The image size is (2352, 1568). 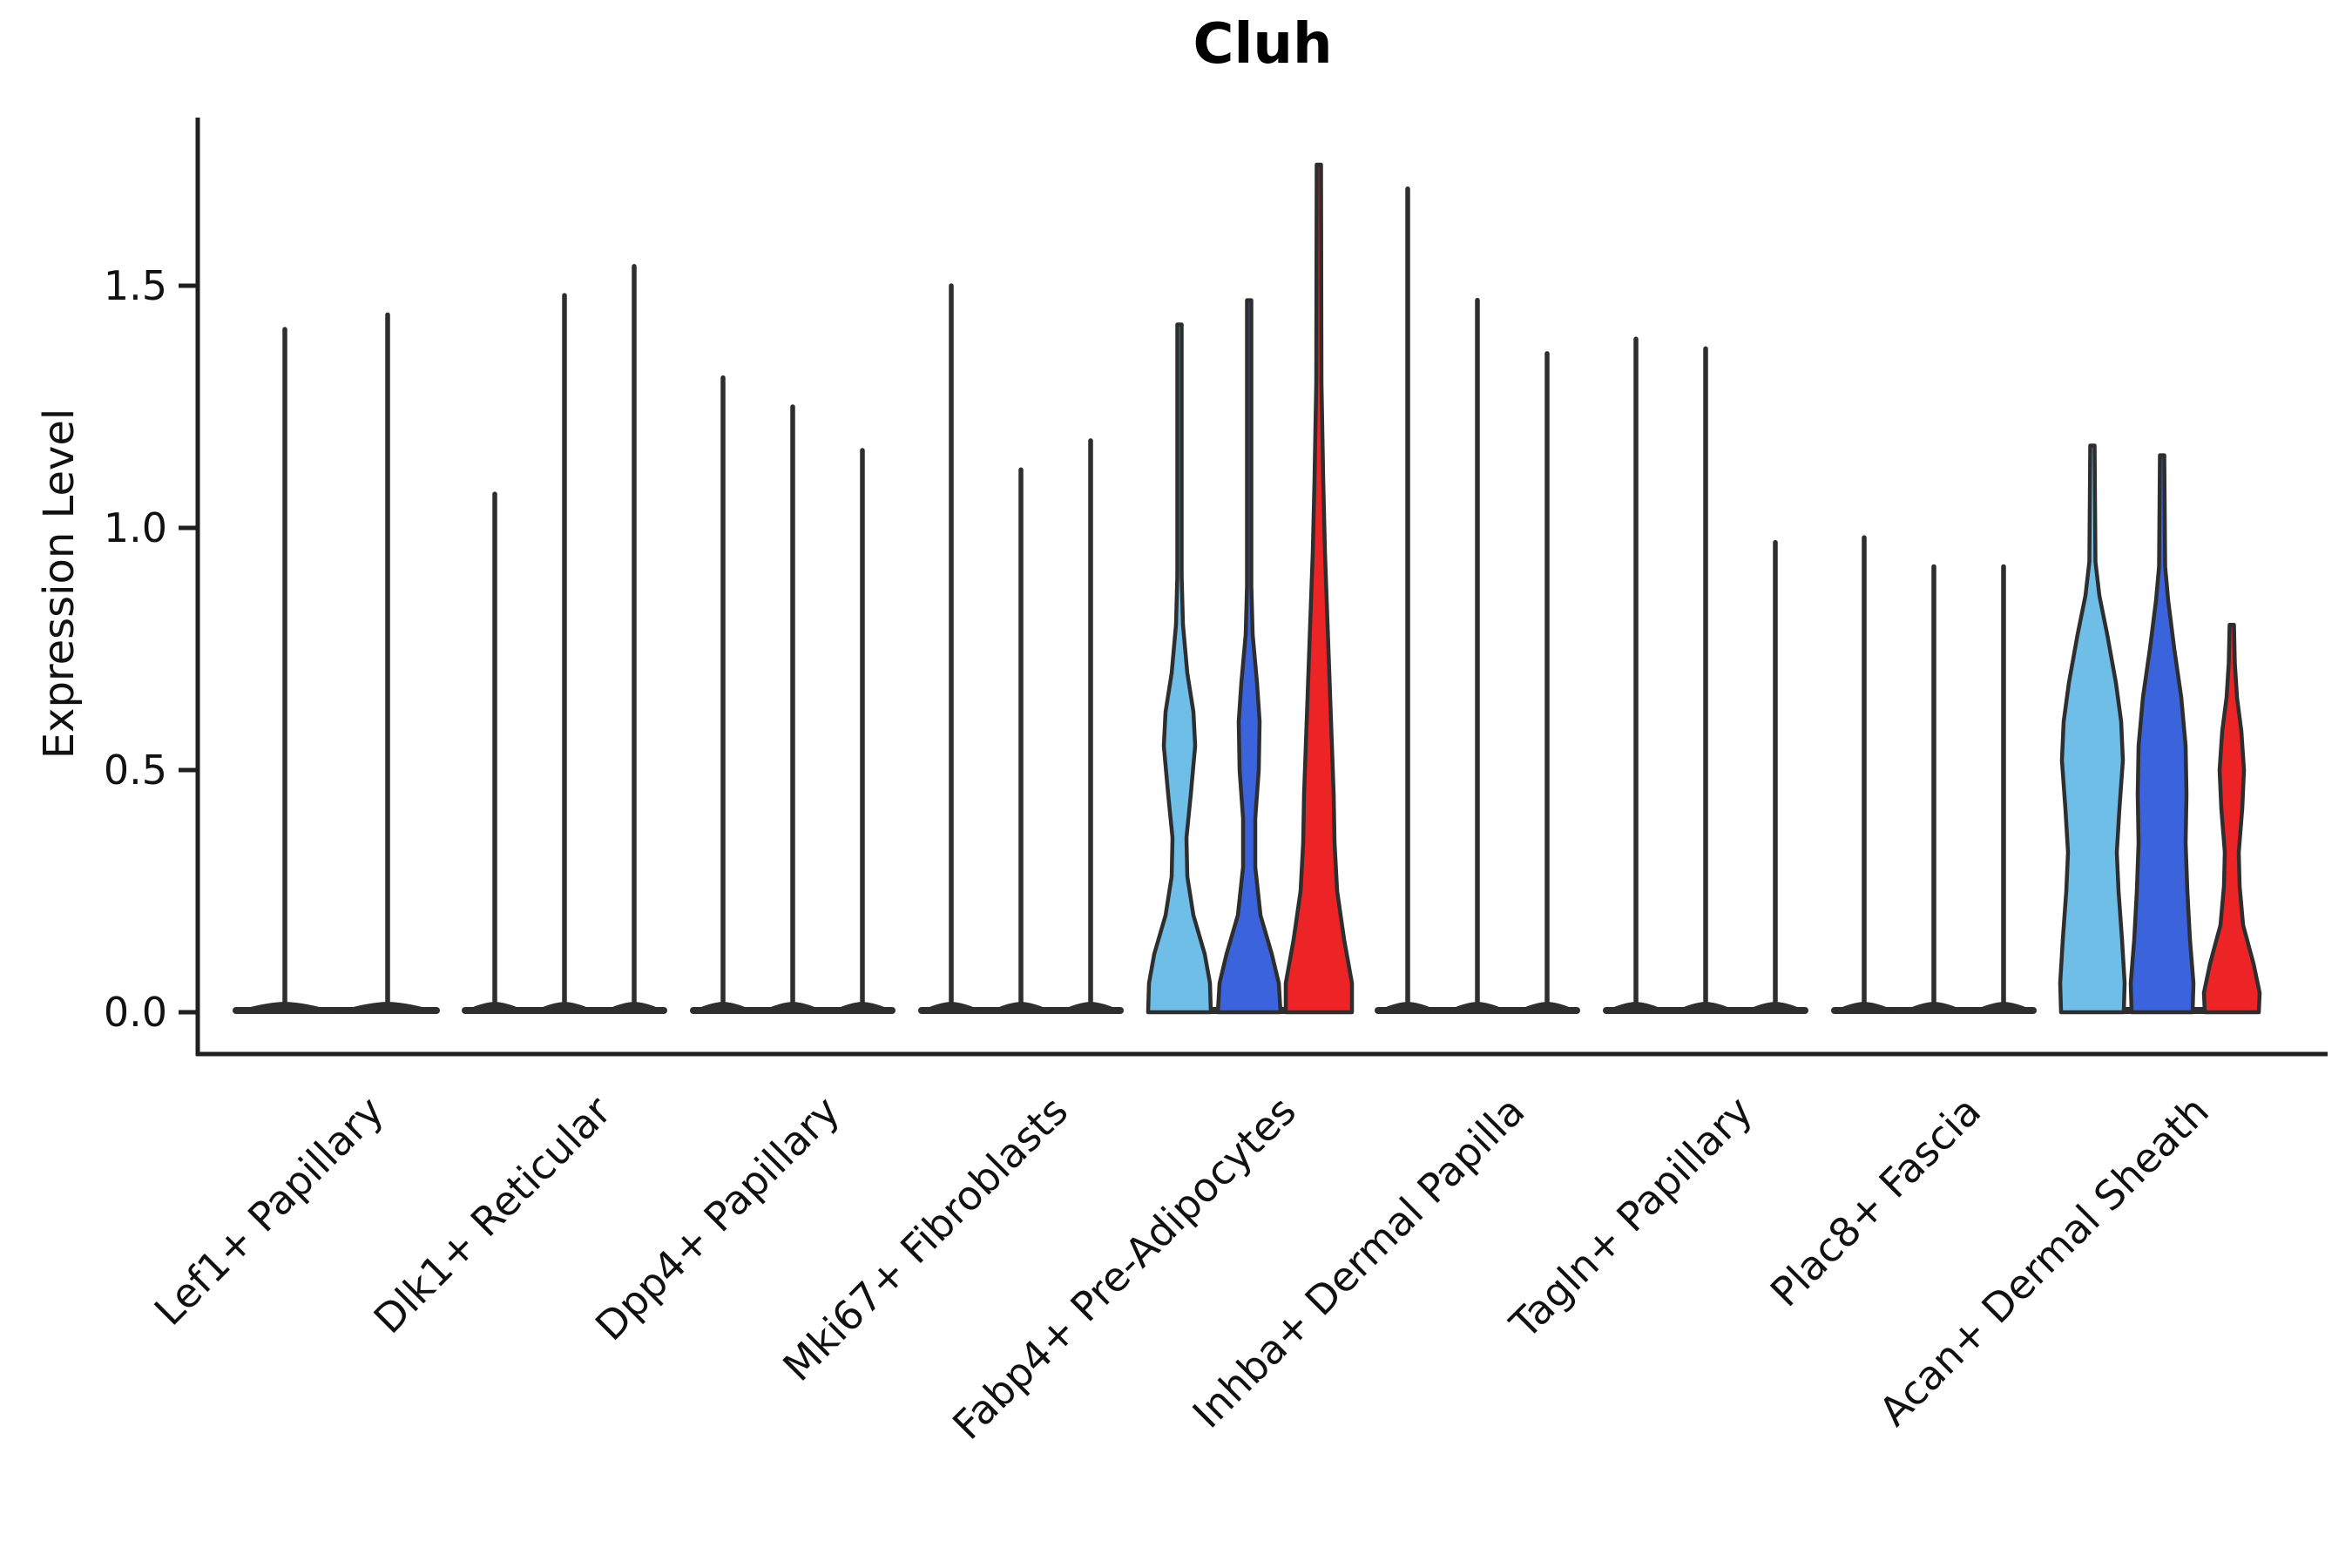 What do you see at coordinates (135, 1013) in the screenshot?
I see `y-tick-0.0: 0.0` at bounding box center [135, 1013].